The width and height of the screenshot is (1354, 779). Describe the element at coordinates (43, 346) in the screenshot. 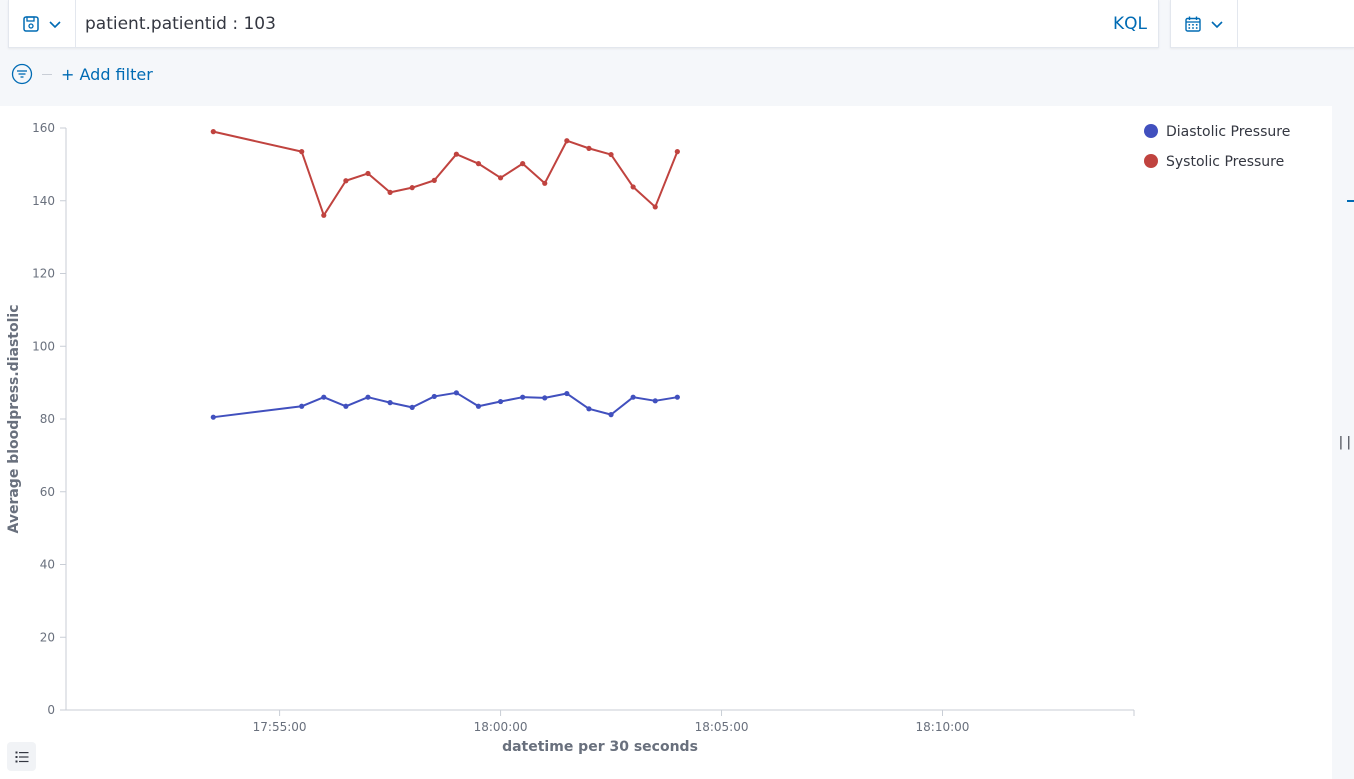

I see `y-tick-label: 100` at that location.